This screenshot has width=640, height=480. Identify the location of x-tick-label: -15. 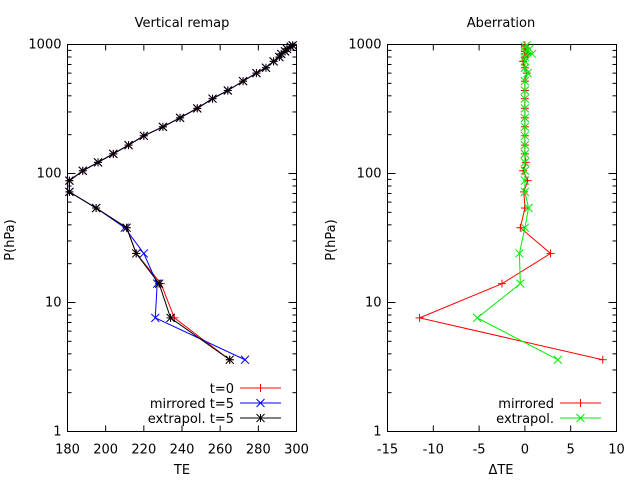
(387, 450).